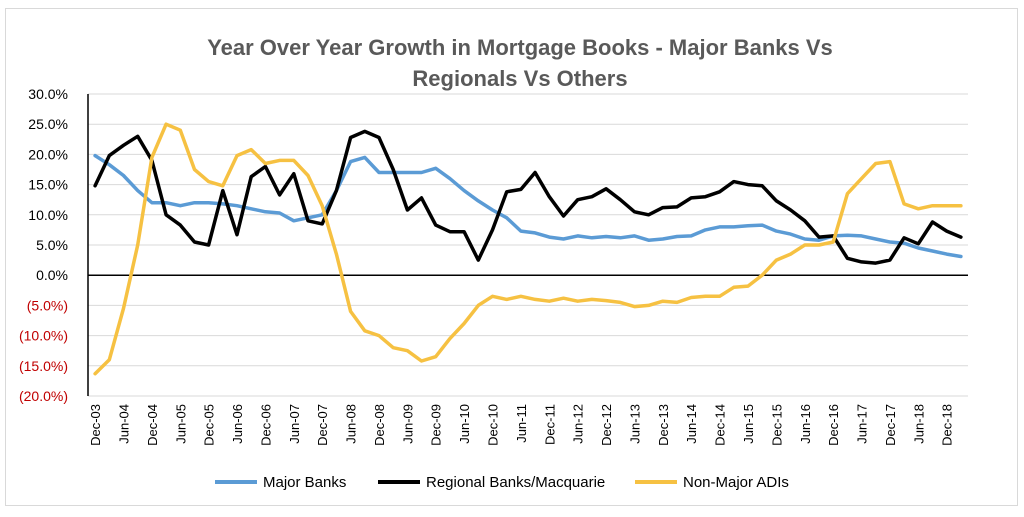 This screenshot has width=1024, height=517. Describe the element at coordinates (748, 424) in the screenshot. I see `x-tick-label: Jun-15` at that location.